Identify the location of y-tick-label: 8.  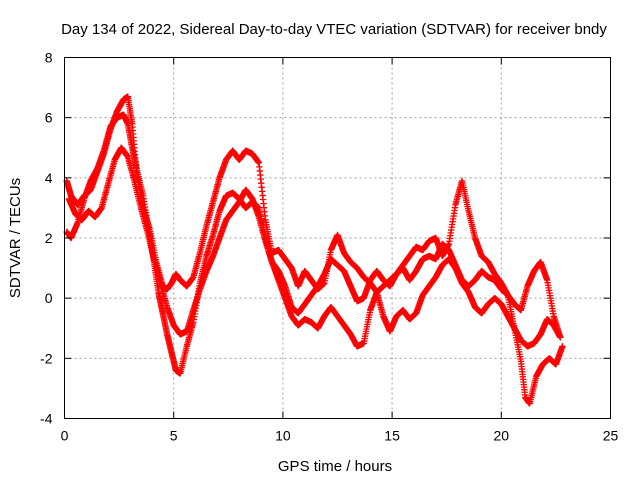
(49, 58).